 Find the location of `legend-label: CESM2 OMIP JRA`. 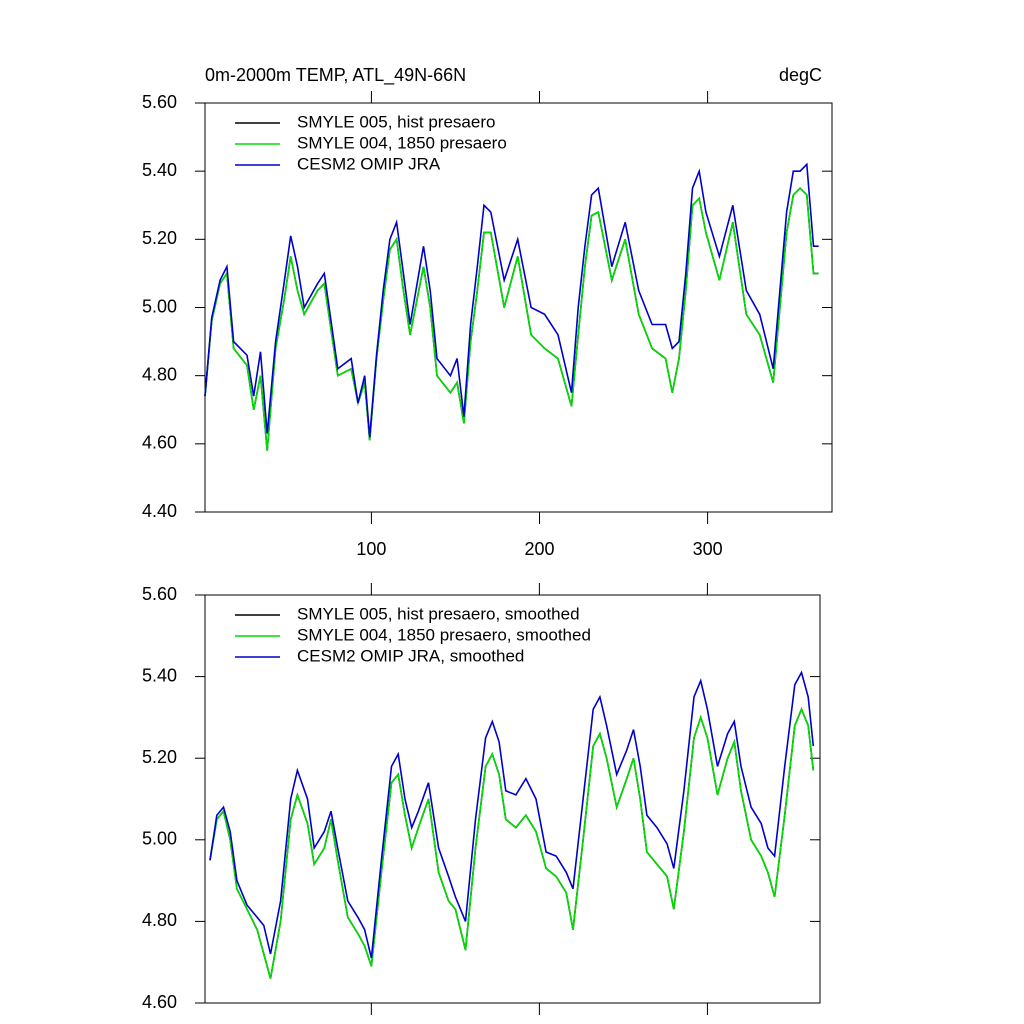

legend-label: CESM2 OMIP JRA is located at coordinates (369, 163).